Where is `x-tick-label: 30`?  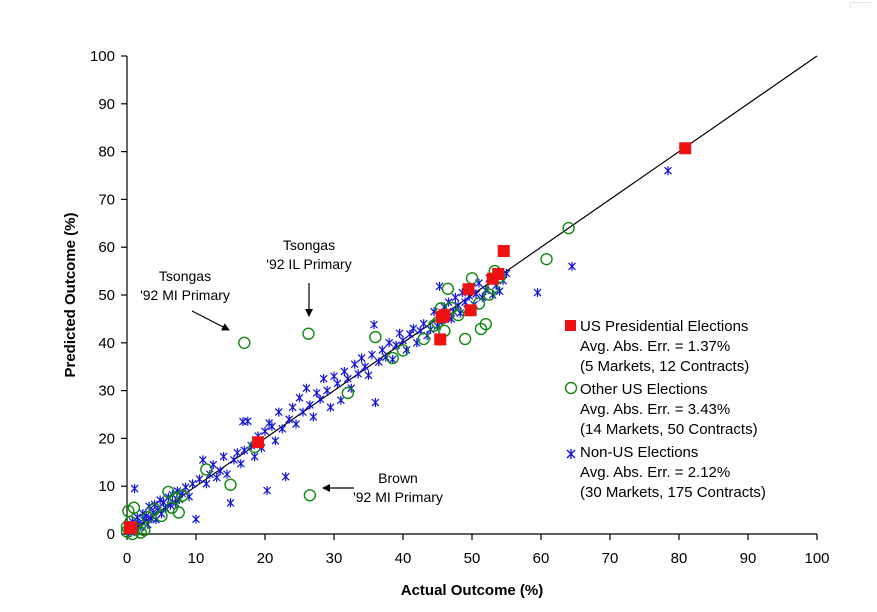 x-tick-label: 30 is located at coordinates (334, 558).